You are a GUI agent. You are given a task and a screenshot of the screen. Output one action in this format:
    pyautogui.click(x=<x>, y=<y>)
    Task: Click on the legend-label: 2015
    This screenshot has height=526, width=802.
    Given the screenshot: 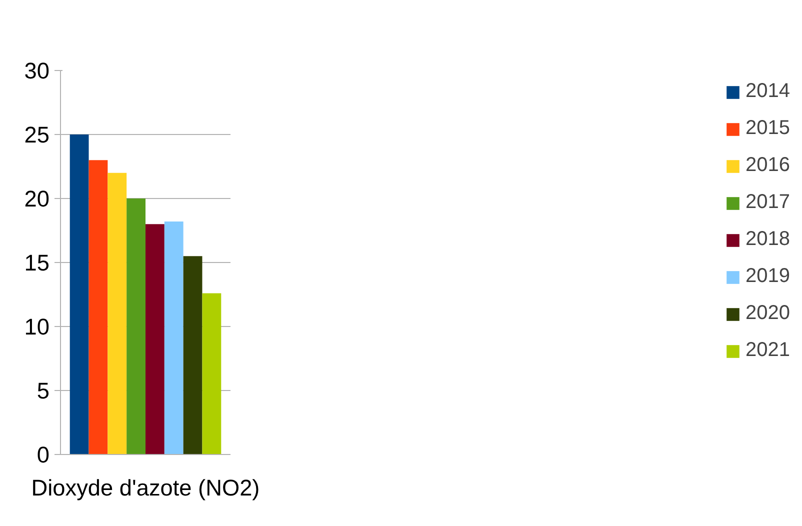 What is the action you would take?
    pyautogui.click(x=768, y=128)
    